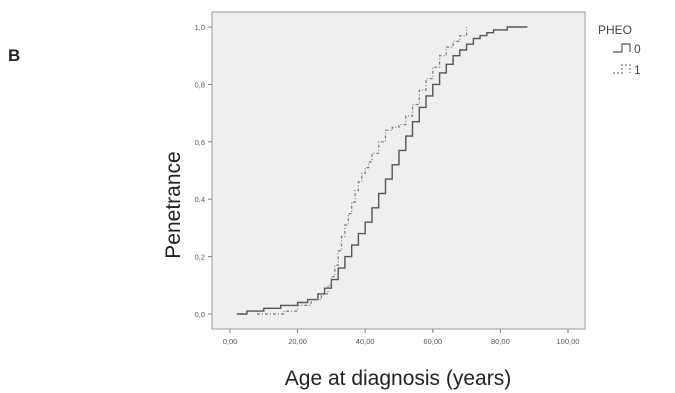  What do you see at coordinates (637, 70) in the screenshot?
I see `legend-label-1: 1` at bounding box center [637, 70].